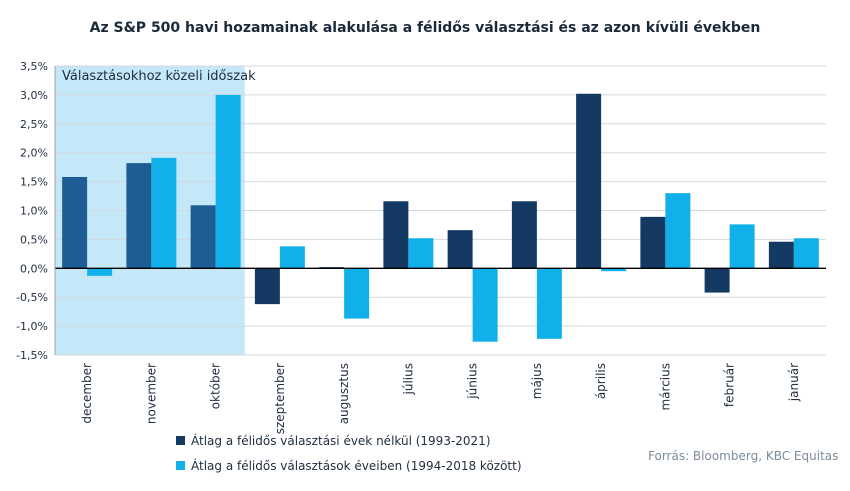  I want to click on x-tick-label: május, so click(537, 381).